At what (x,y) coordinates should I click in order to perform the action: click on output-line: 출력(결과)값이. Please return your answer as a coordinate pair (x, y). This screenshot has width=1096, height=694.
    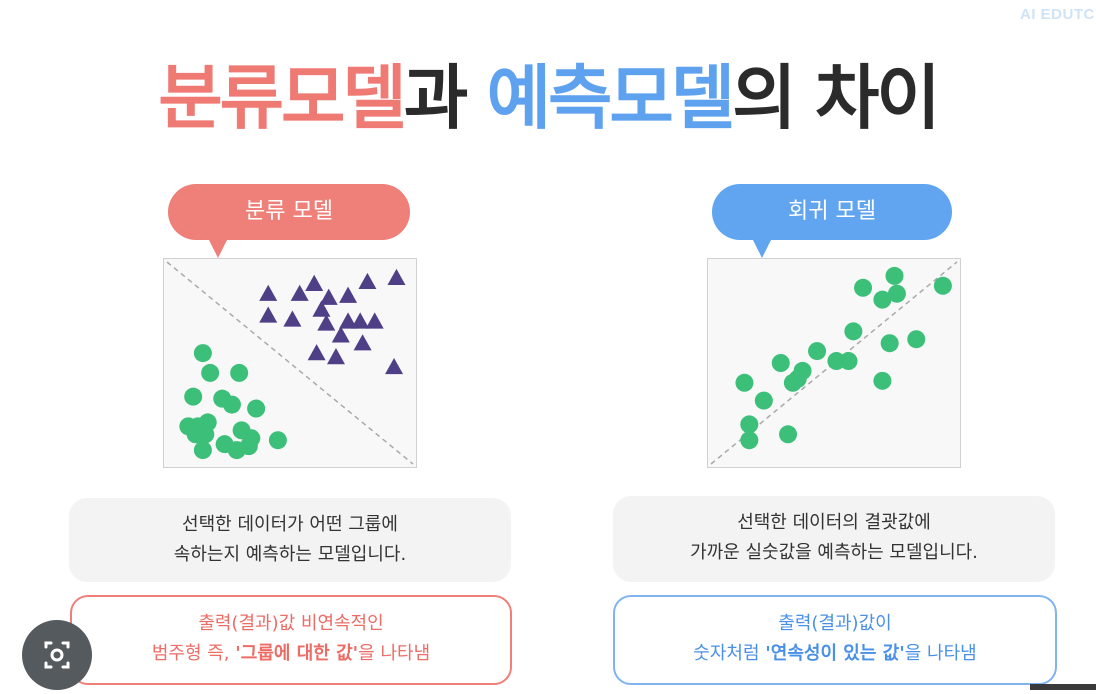
    Looking at the image, I should click on (835, 623).